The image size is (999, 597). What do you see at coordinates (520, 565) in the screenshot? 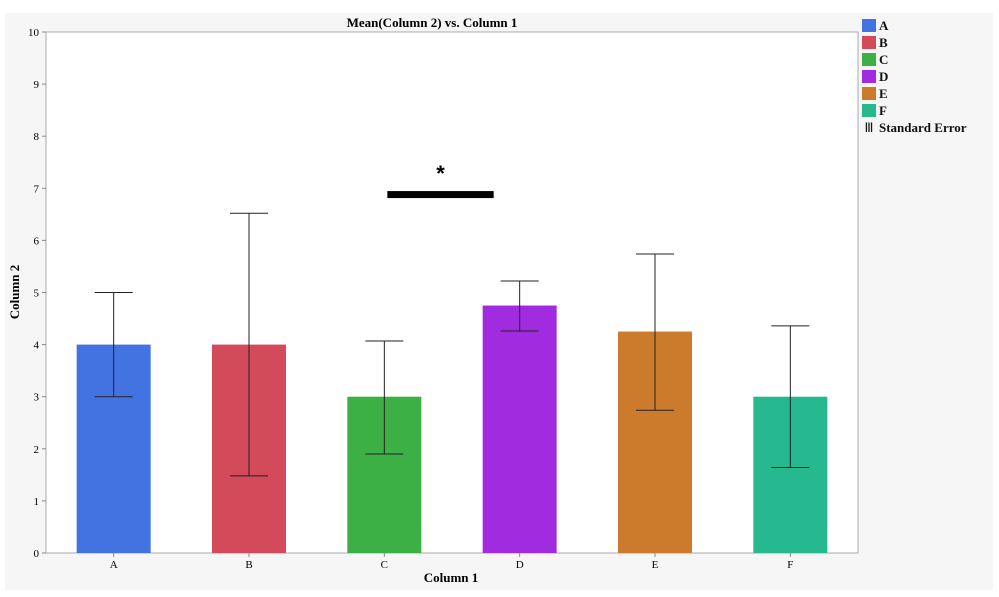
I see `x-tick-label: D` at bounding box center [520, 565].